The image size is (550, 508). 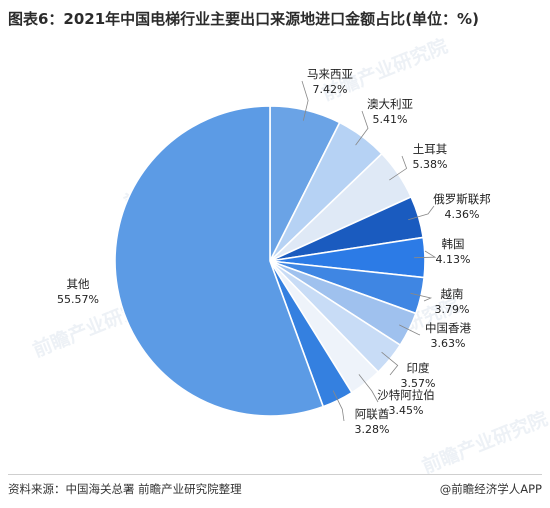 I want to click on slice-label: 俄罗斯联邦, so click(x=462, y=199).